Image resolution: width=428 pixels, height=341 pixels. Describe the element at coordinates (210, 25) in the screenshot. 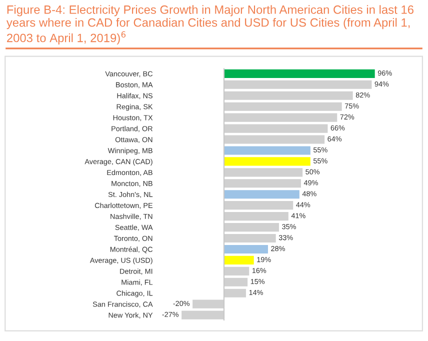

I see `chart-title: Figure B-4: Electricity Prices Growth in Major North American Cities in last 16 years where in CAD for Canadian Cities and USD for US Cities (from April 1, 2003 to April 1, 2019)$^{6}$` at that location.